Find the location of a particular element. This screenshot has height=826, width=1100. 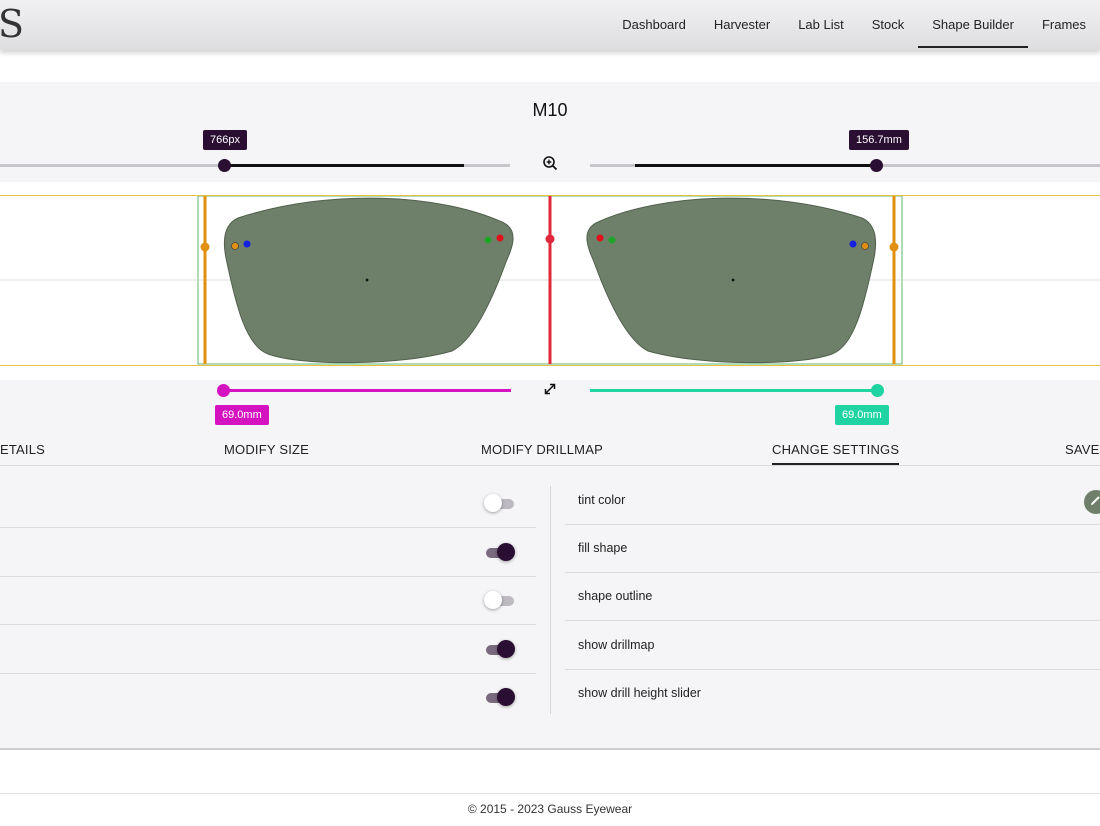

tab-modify-size: MODIFY SIZE is located at coordinates (267, 449).